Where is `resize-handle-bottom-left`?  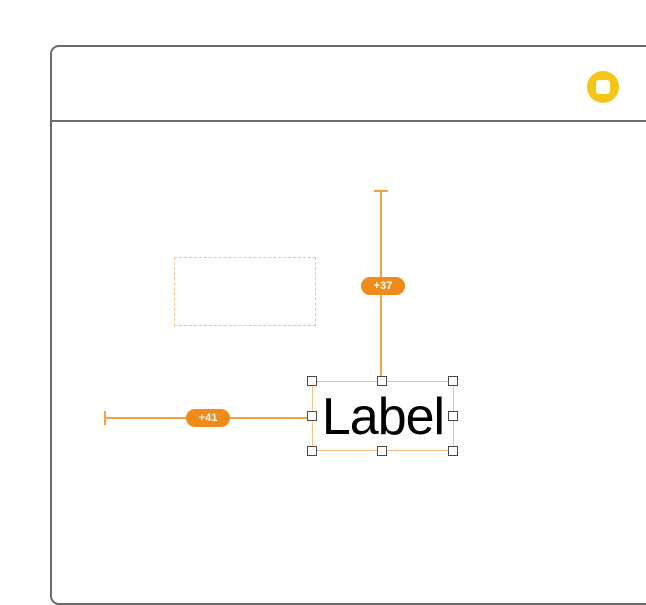 resize-handle-bottom-left is located at coordinates (312, 451).